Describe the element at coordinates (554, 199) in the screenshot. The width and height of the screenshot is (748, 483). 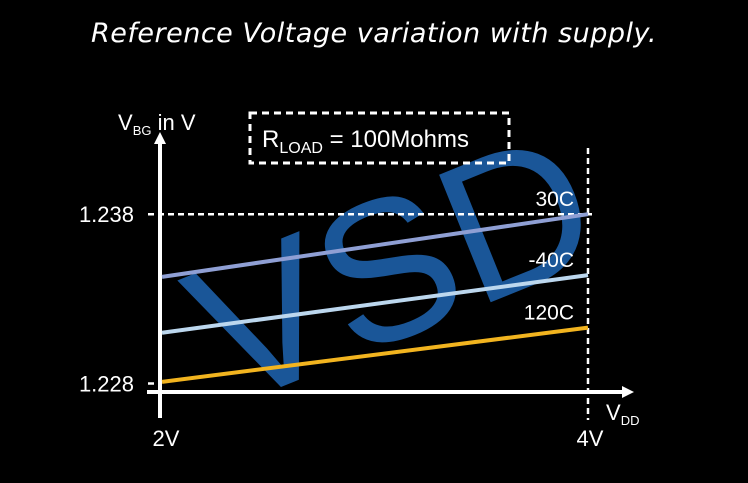
I see `series-label-30C: 30C` at that location.